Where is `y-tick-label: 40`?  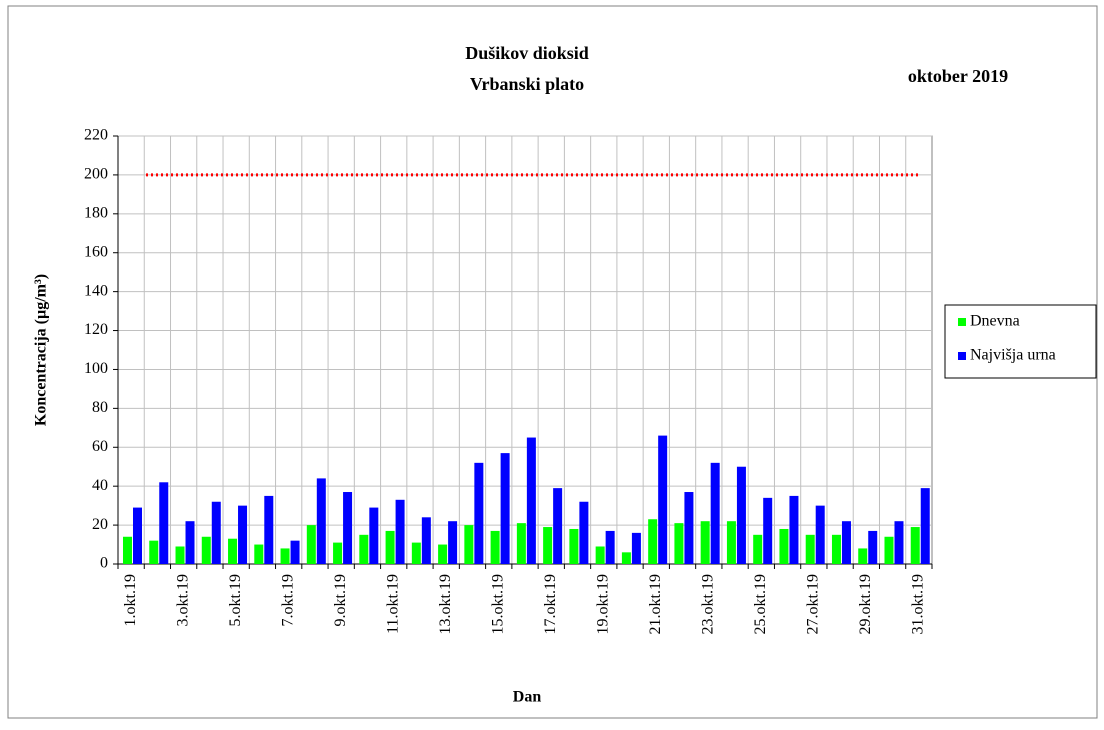
y-tick-label: 40 is located at coordinates (100, 485).